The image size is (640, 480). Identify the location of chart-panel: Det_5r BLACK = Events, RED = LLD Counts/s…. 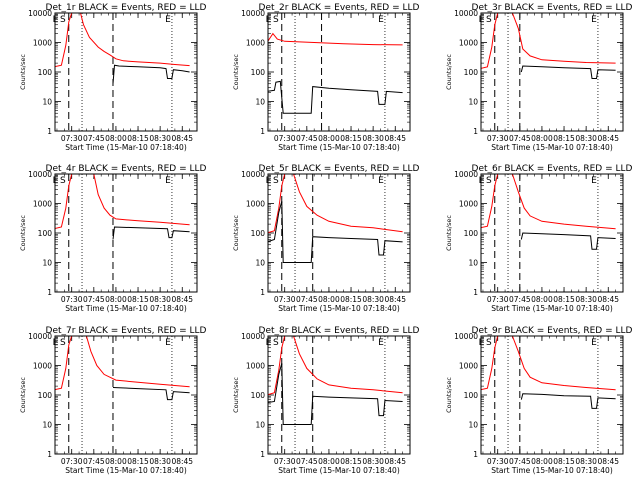
(326, 238).